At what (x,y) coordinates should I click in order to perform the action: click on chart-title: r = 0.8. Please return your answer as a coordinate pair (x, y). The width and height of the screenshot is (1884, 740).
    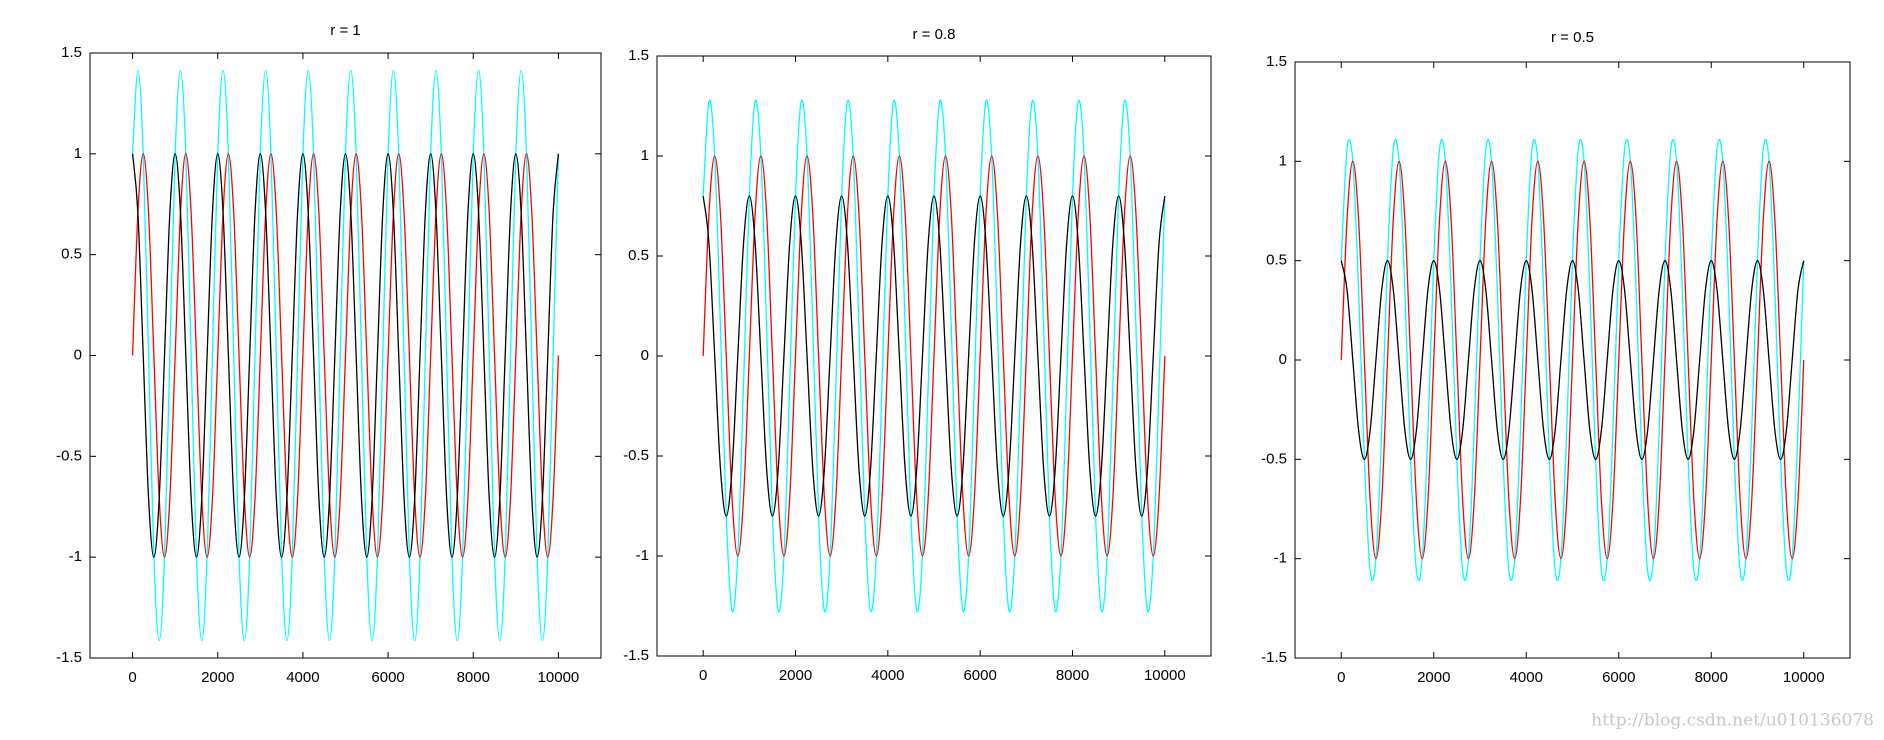
    Looking at the image, I should click on (934, 34).